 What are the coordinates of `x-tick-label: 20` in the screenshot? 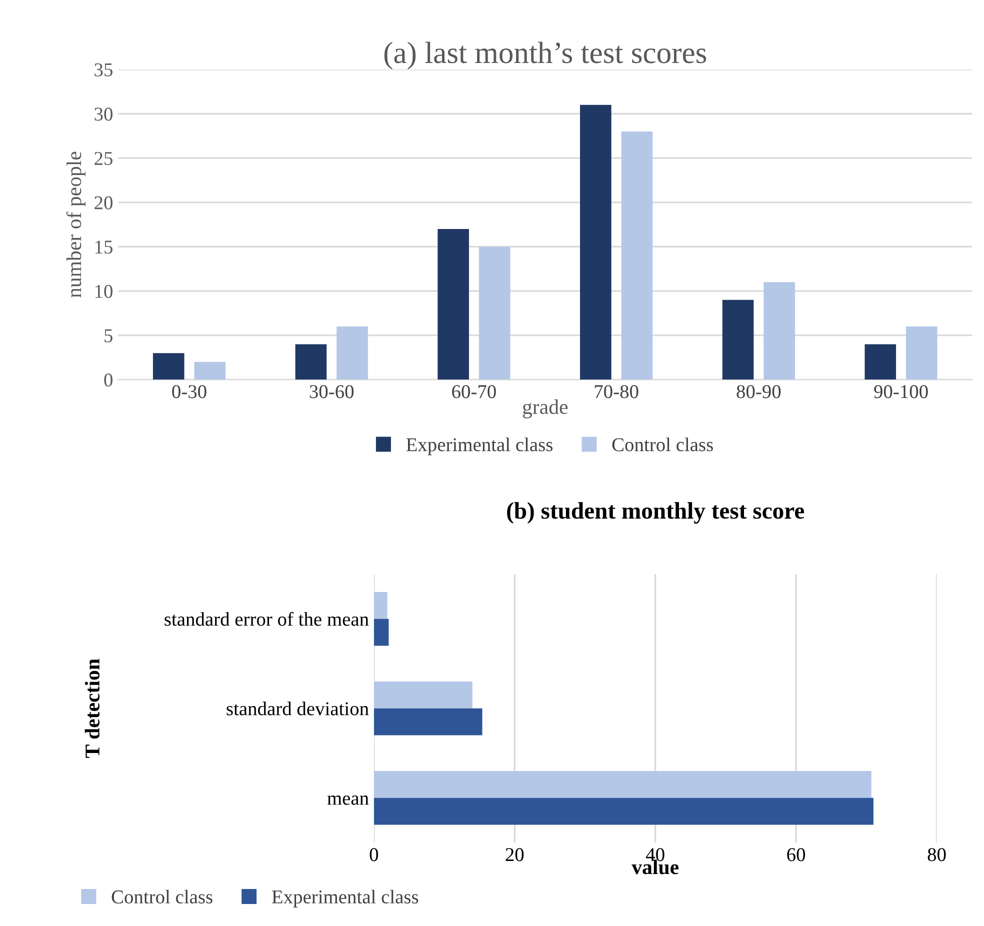 It's located at (515, 855).